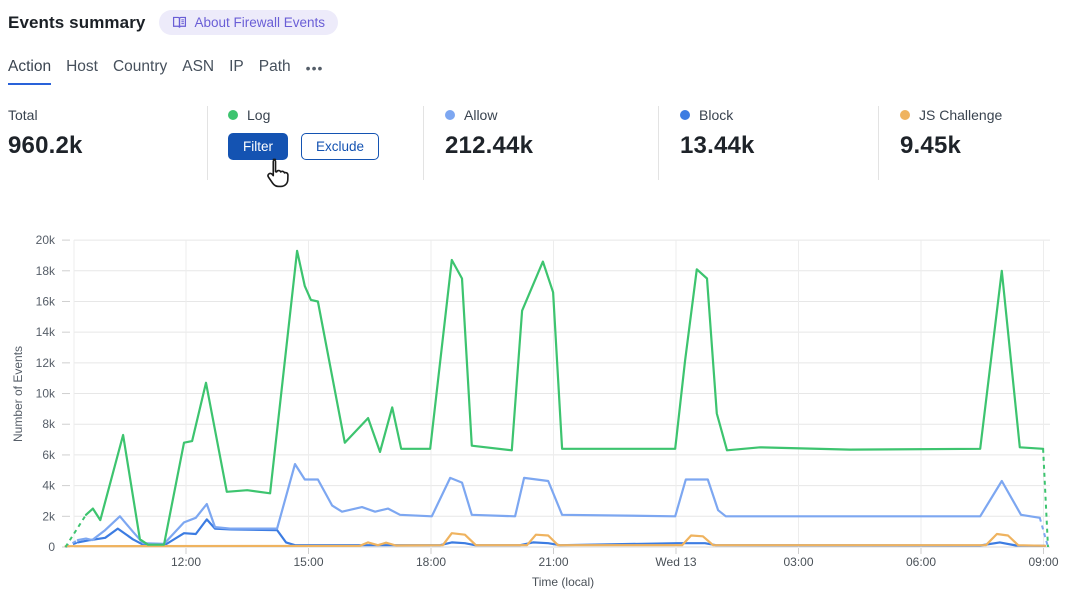 The image size is (1068, 598). I want to click on svg-text: 06:00, so click(921, 562).